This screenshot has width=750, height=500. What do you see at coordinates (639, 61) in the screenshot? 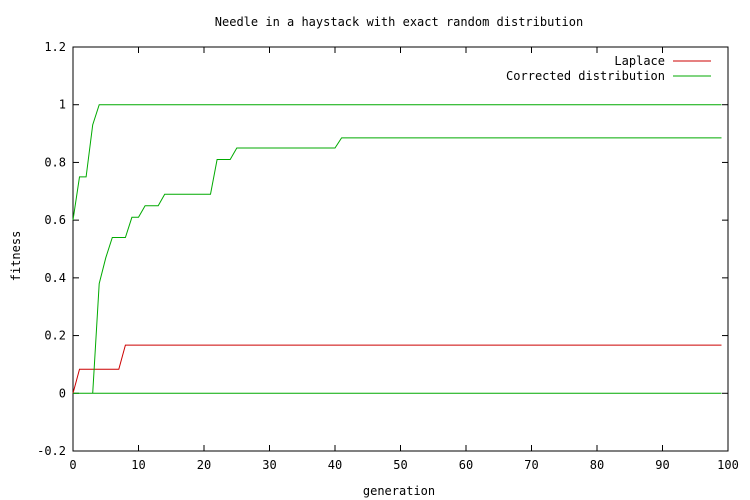
I see `legend-label: Laplace` at bounding box center [639, 61].